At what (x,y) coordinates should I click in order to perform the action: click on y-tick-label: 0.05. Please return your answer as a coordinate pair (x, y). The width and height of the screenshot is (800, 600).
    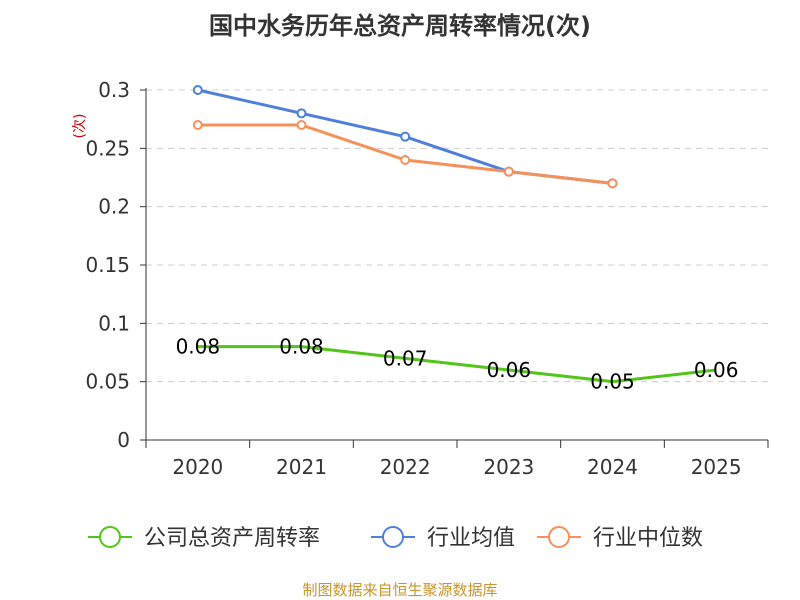
    Looking at the image, I should click on (107, 382).